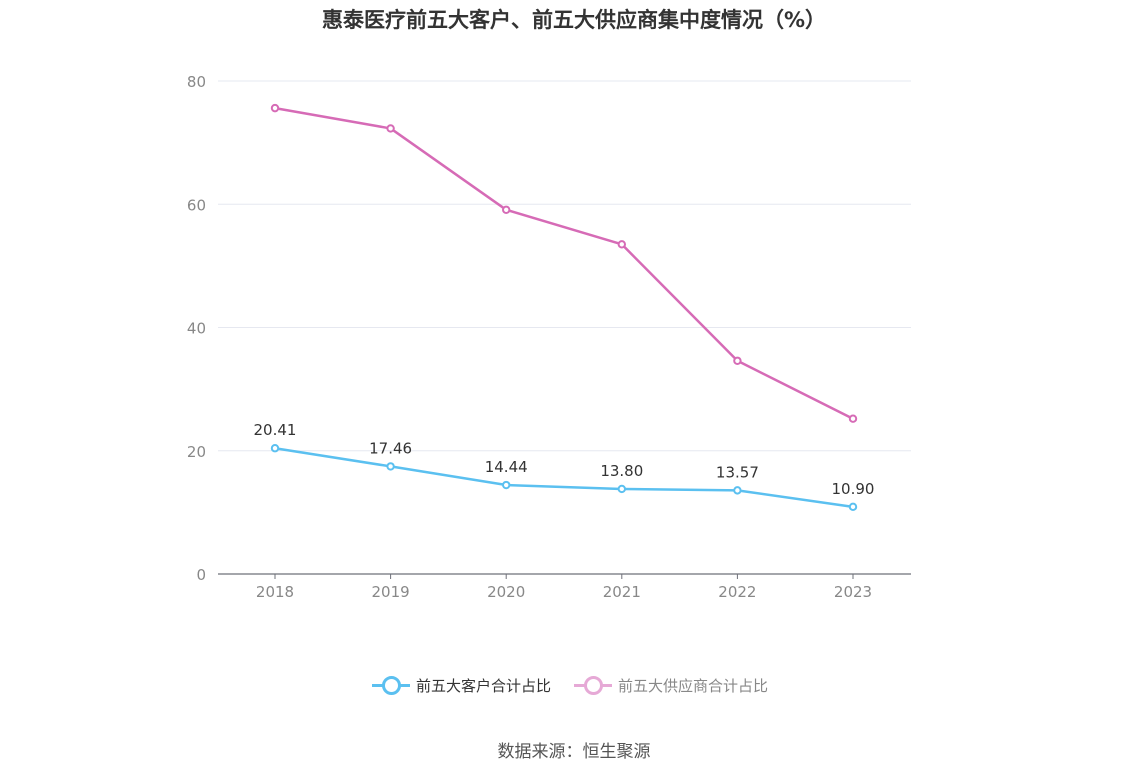 This screenshot has width=1148, height=776. What do you see at coordinates (621, 489) in the screenshot?
I see `data-point-0-2021` at bounding box center [621, 489].